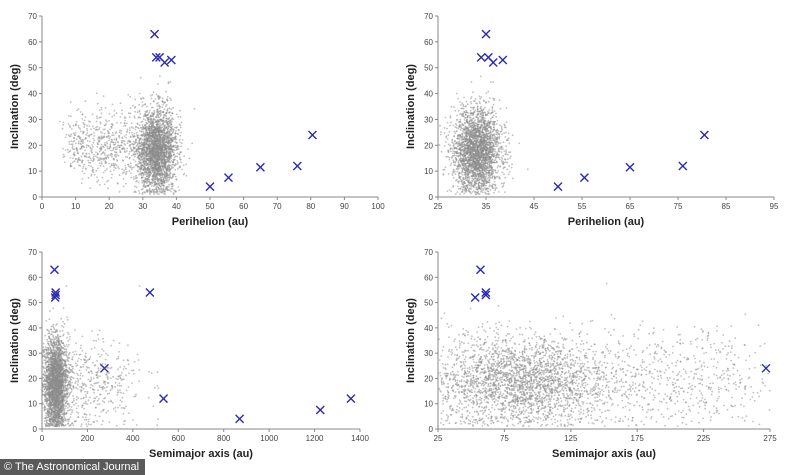 Image resolution: width=790 pixels, height=475 pixels. Describe the element at coordinates (774, 206) in the screenshot. I see `x-tick-label: 95` at that location.